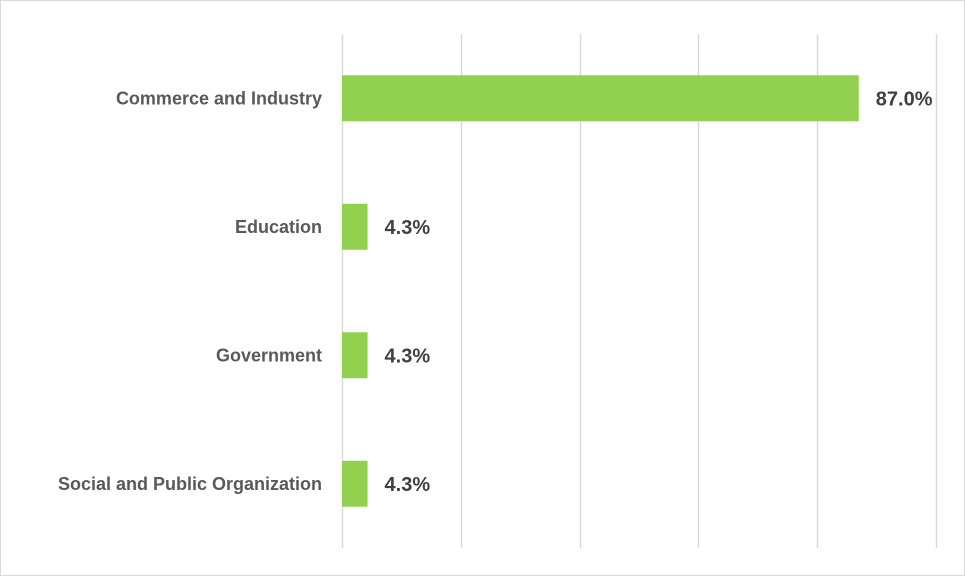 This screenshot has width=965, height=576. What do you see at coordinates (278, 227) in the screenshot?
I see `category-label: Education` at bounding box center [278, 227].